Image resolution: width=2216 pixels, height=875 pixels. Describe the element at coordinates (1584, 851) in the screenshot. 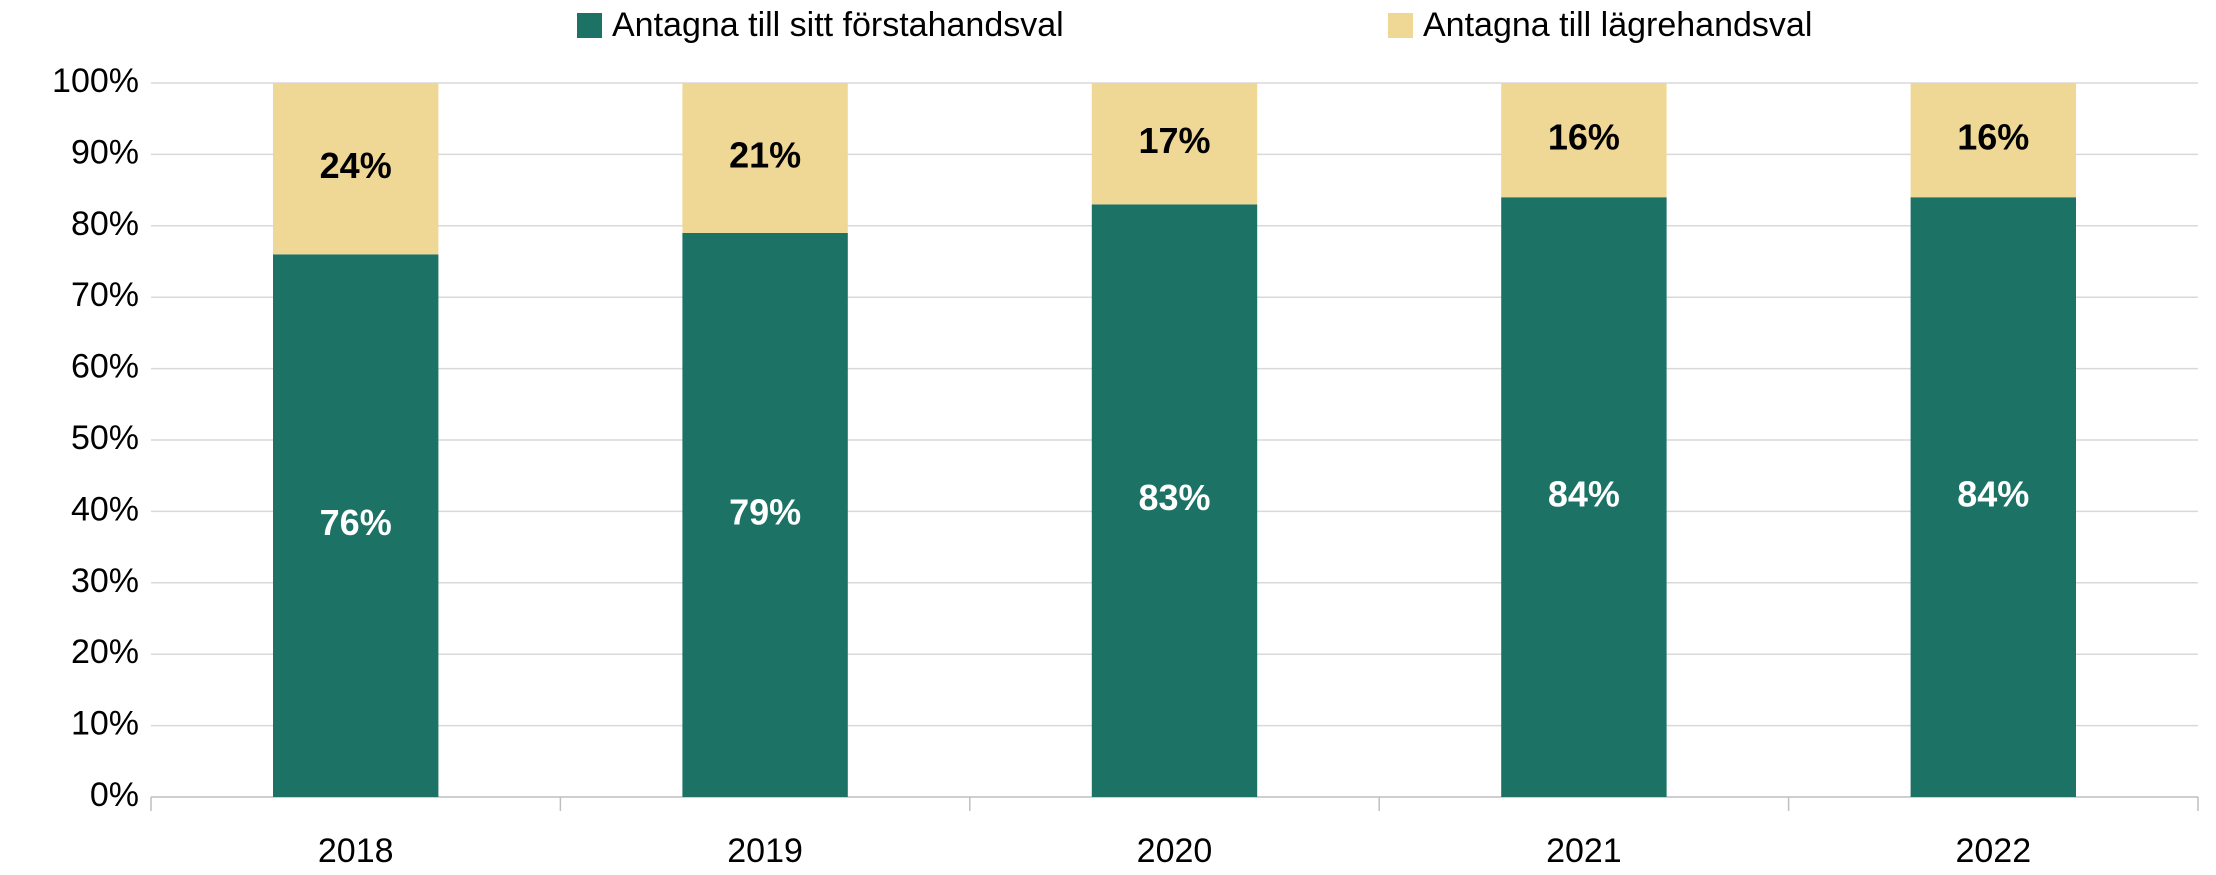

I see `x-tick-label: 2021` at that location.